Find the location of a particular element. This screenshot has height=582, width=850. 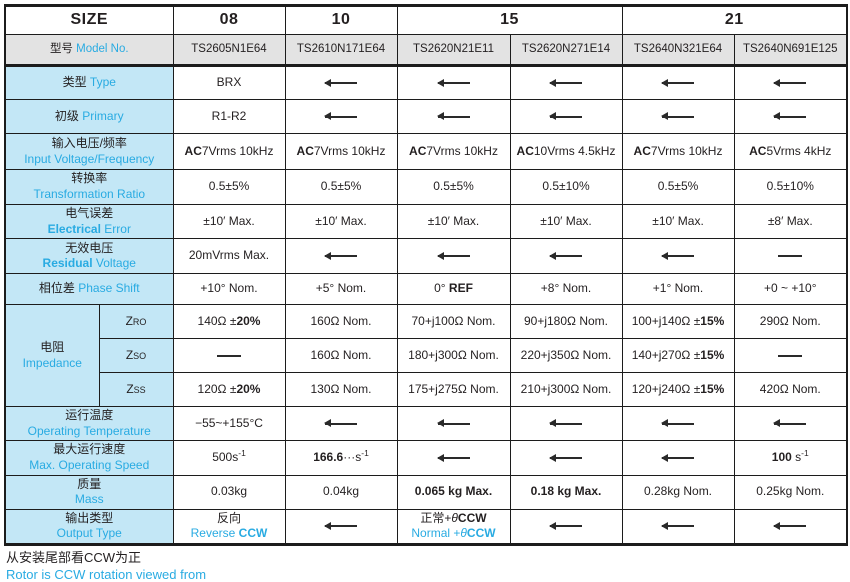

impedance_zro-cell-0: 140Ω ±20% is located at coordinates (229, 322).